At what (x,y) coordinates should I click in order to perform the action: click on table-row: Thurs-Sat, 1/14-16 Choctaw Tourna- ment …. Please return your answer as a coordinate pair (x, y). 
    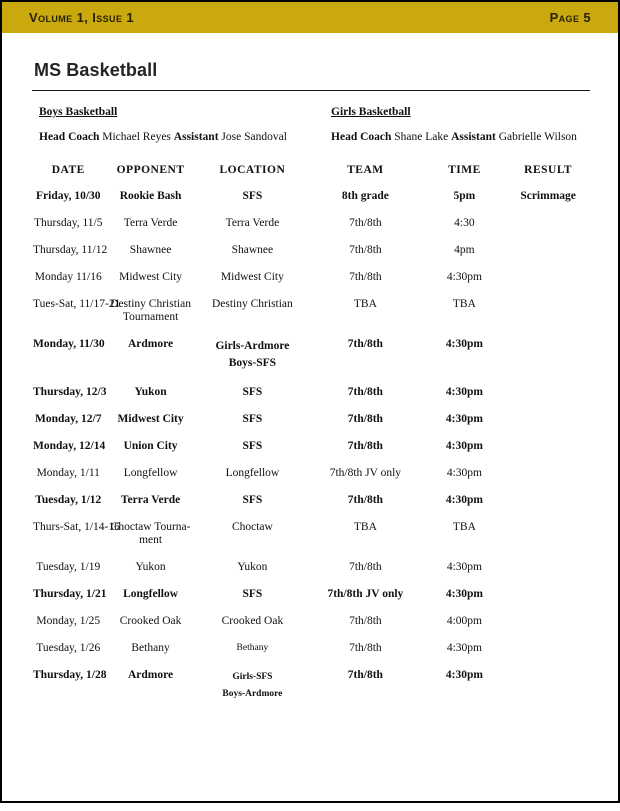
    Looking at the image, I should click on (311, 534).